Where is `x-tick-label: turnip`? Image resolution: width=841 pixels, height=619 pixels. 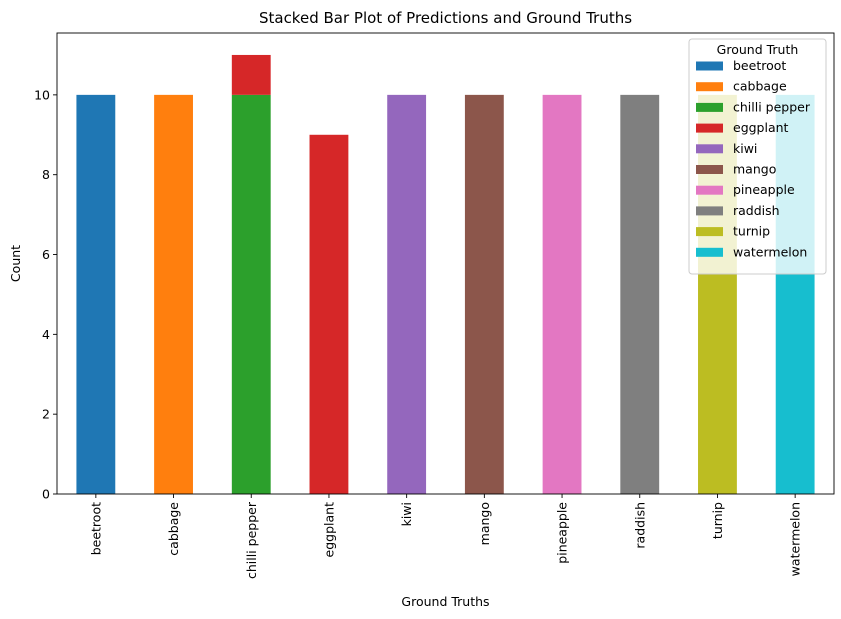
x-tick-label: turnip is located at coordinates (717, 520).